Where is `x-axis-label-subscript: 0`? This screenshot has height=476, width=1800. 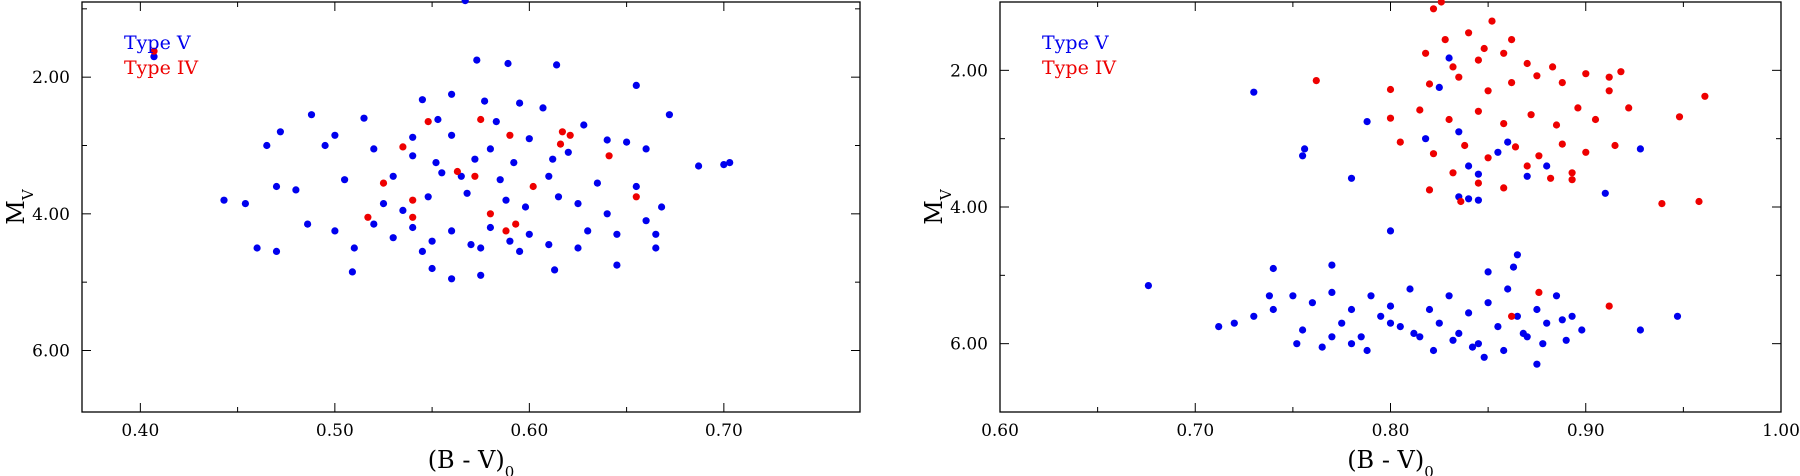 x-axis-label-subscript: 0 is located at coordinates (1429, 469).